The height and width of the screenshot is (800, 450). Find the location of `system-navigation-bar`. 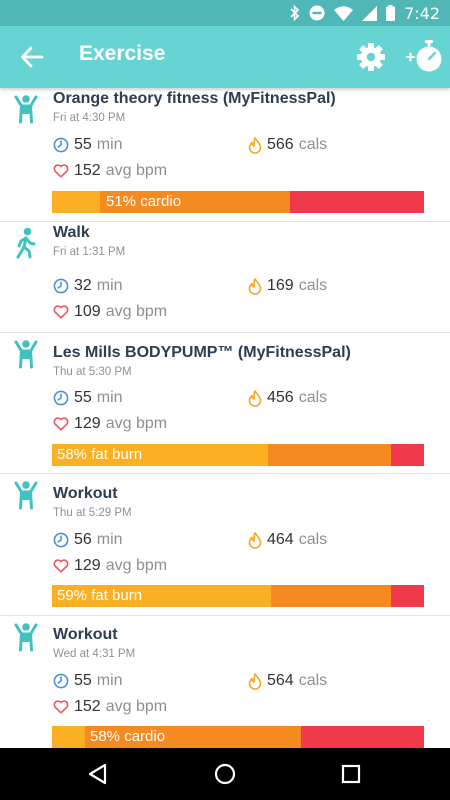

system-navigation-bar is located at coordinates (225, 774).